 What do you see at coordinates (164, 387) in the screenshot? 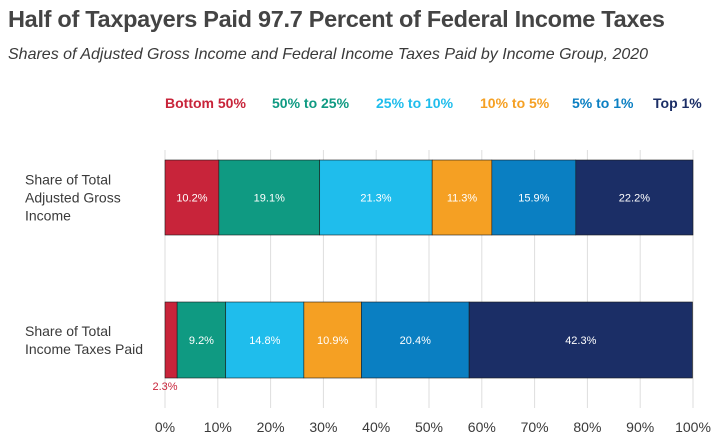
I see `data-label: 2.3%` at bounding box center [164, 387].